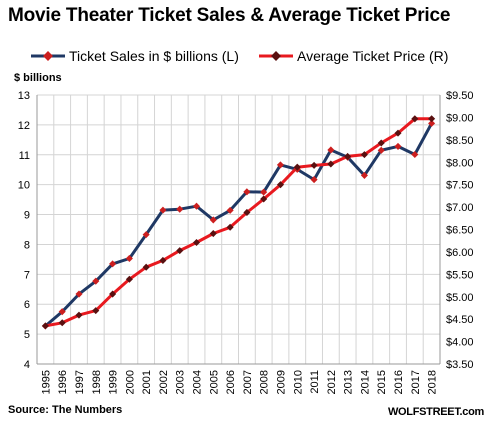 This screenshot has width=494, height=424. What do you see at coordinates (248, 382) in the screenshot?
I see `x-tick-label: 2007` at bounding box center [248, 382].